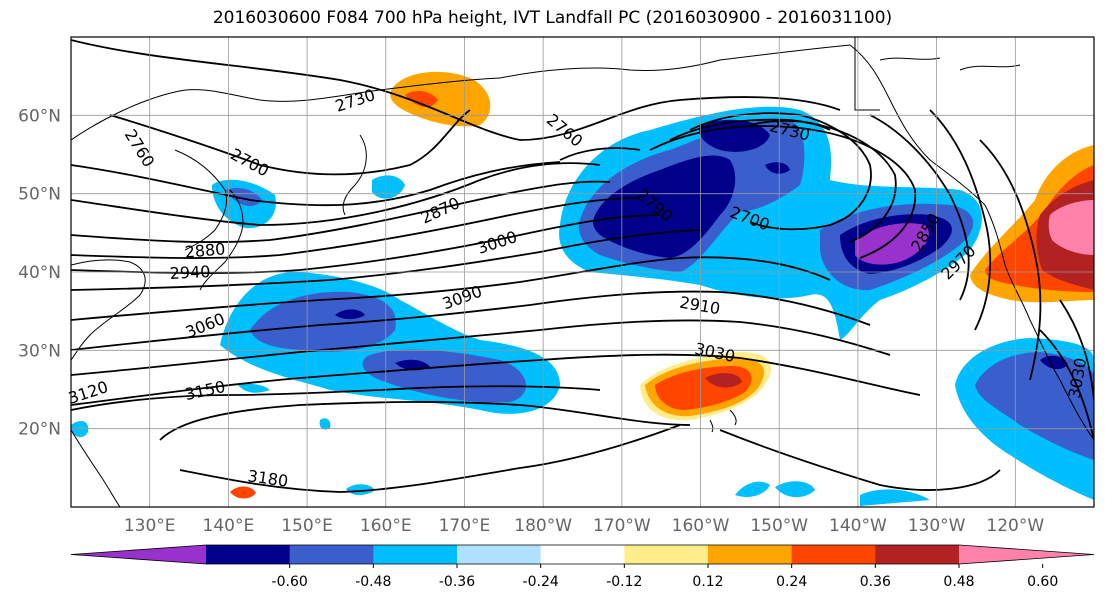 The image size is (1105, 601). What do you see at coordinates (465, 526) in the screenshot?
I see `lon-tick-label: 170°E` at bounding box center [465, 526].